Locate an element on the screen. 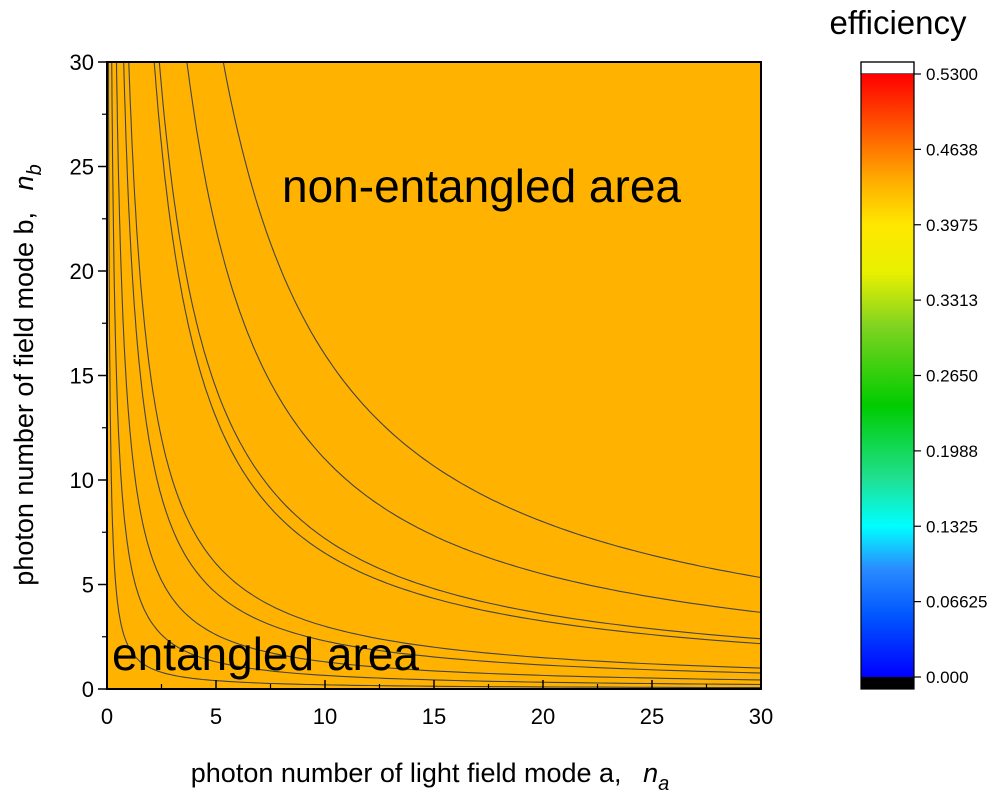  x-tick-label-4: 20 is located at coordinates (543, 716).